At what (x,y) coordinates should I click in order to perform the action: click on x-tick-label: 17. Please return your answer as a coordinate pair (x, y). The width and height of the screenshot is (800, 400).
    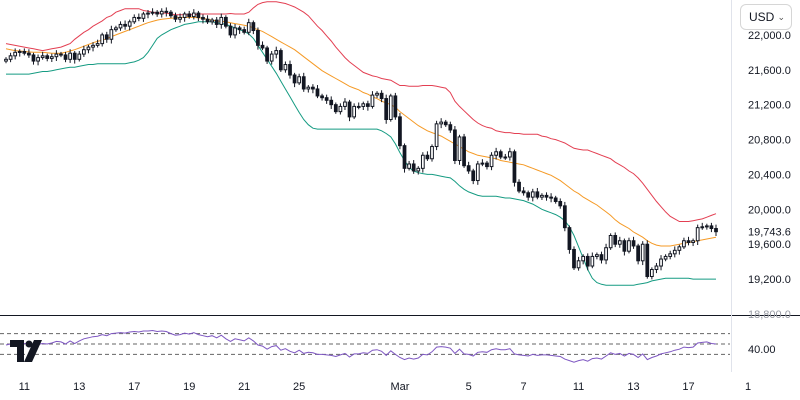
    Looking at the image, I should click on (134, 387).